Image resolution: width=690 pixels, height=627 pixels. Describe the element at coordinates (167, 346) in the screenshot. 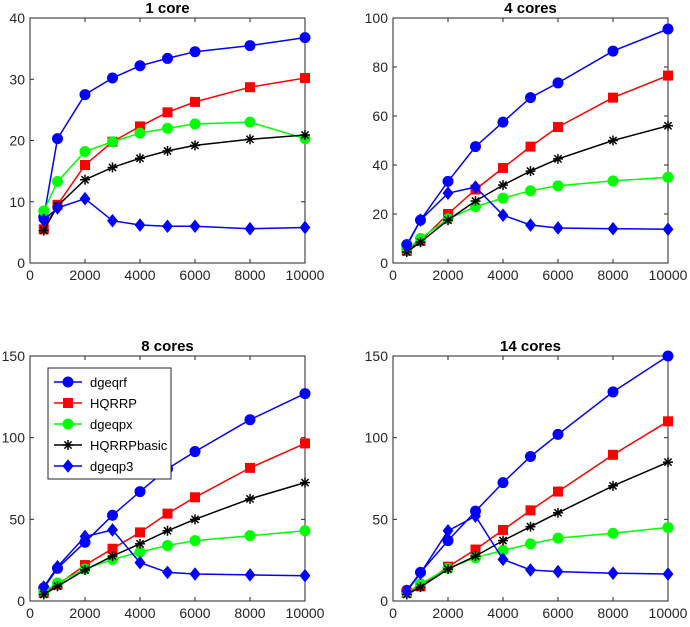

I see `chart-title: 8 cores` at that location.